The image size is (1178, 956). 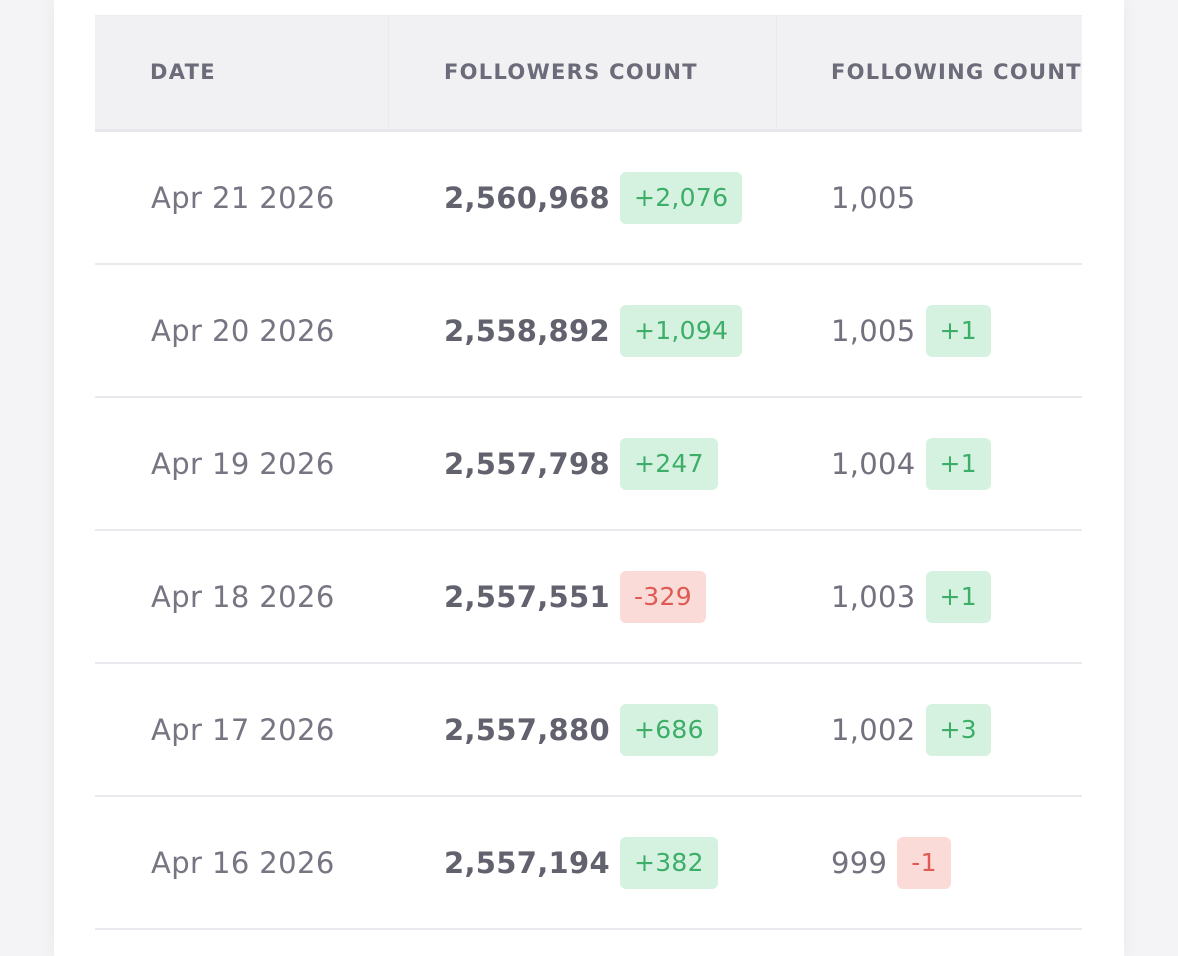 What do you see at coordinates (527, 463) in the screenshot?
I see `followers-count: 2,557,798` at bounding box center [527, 463].